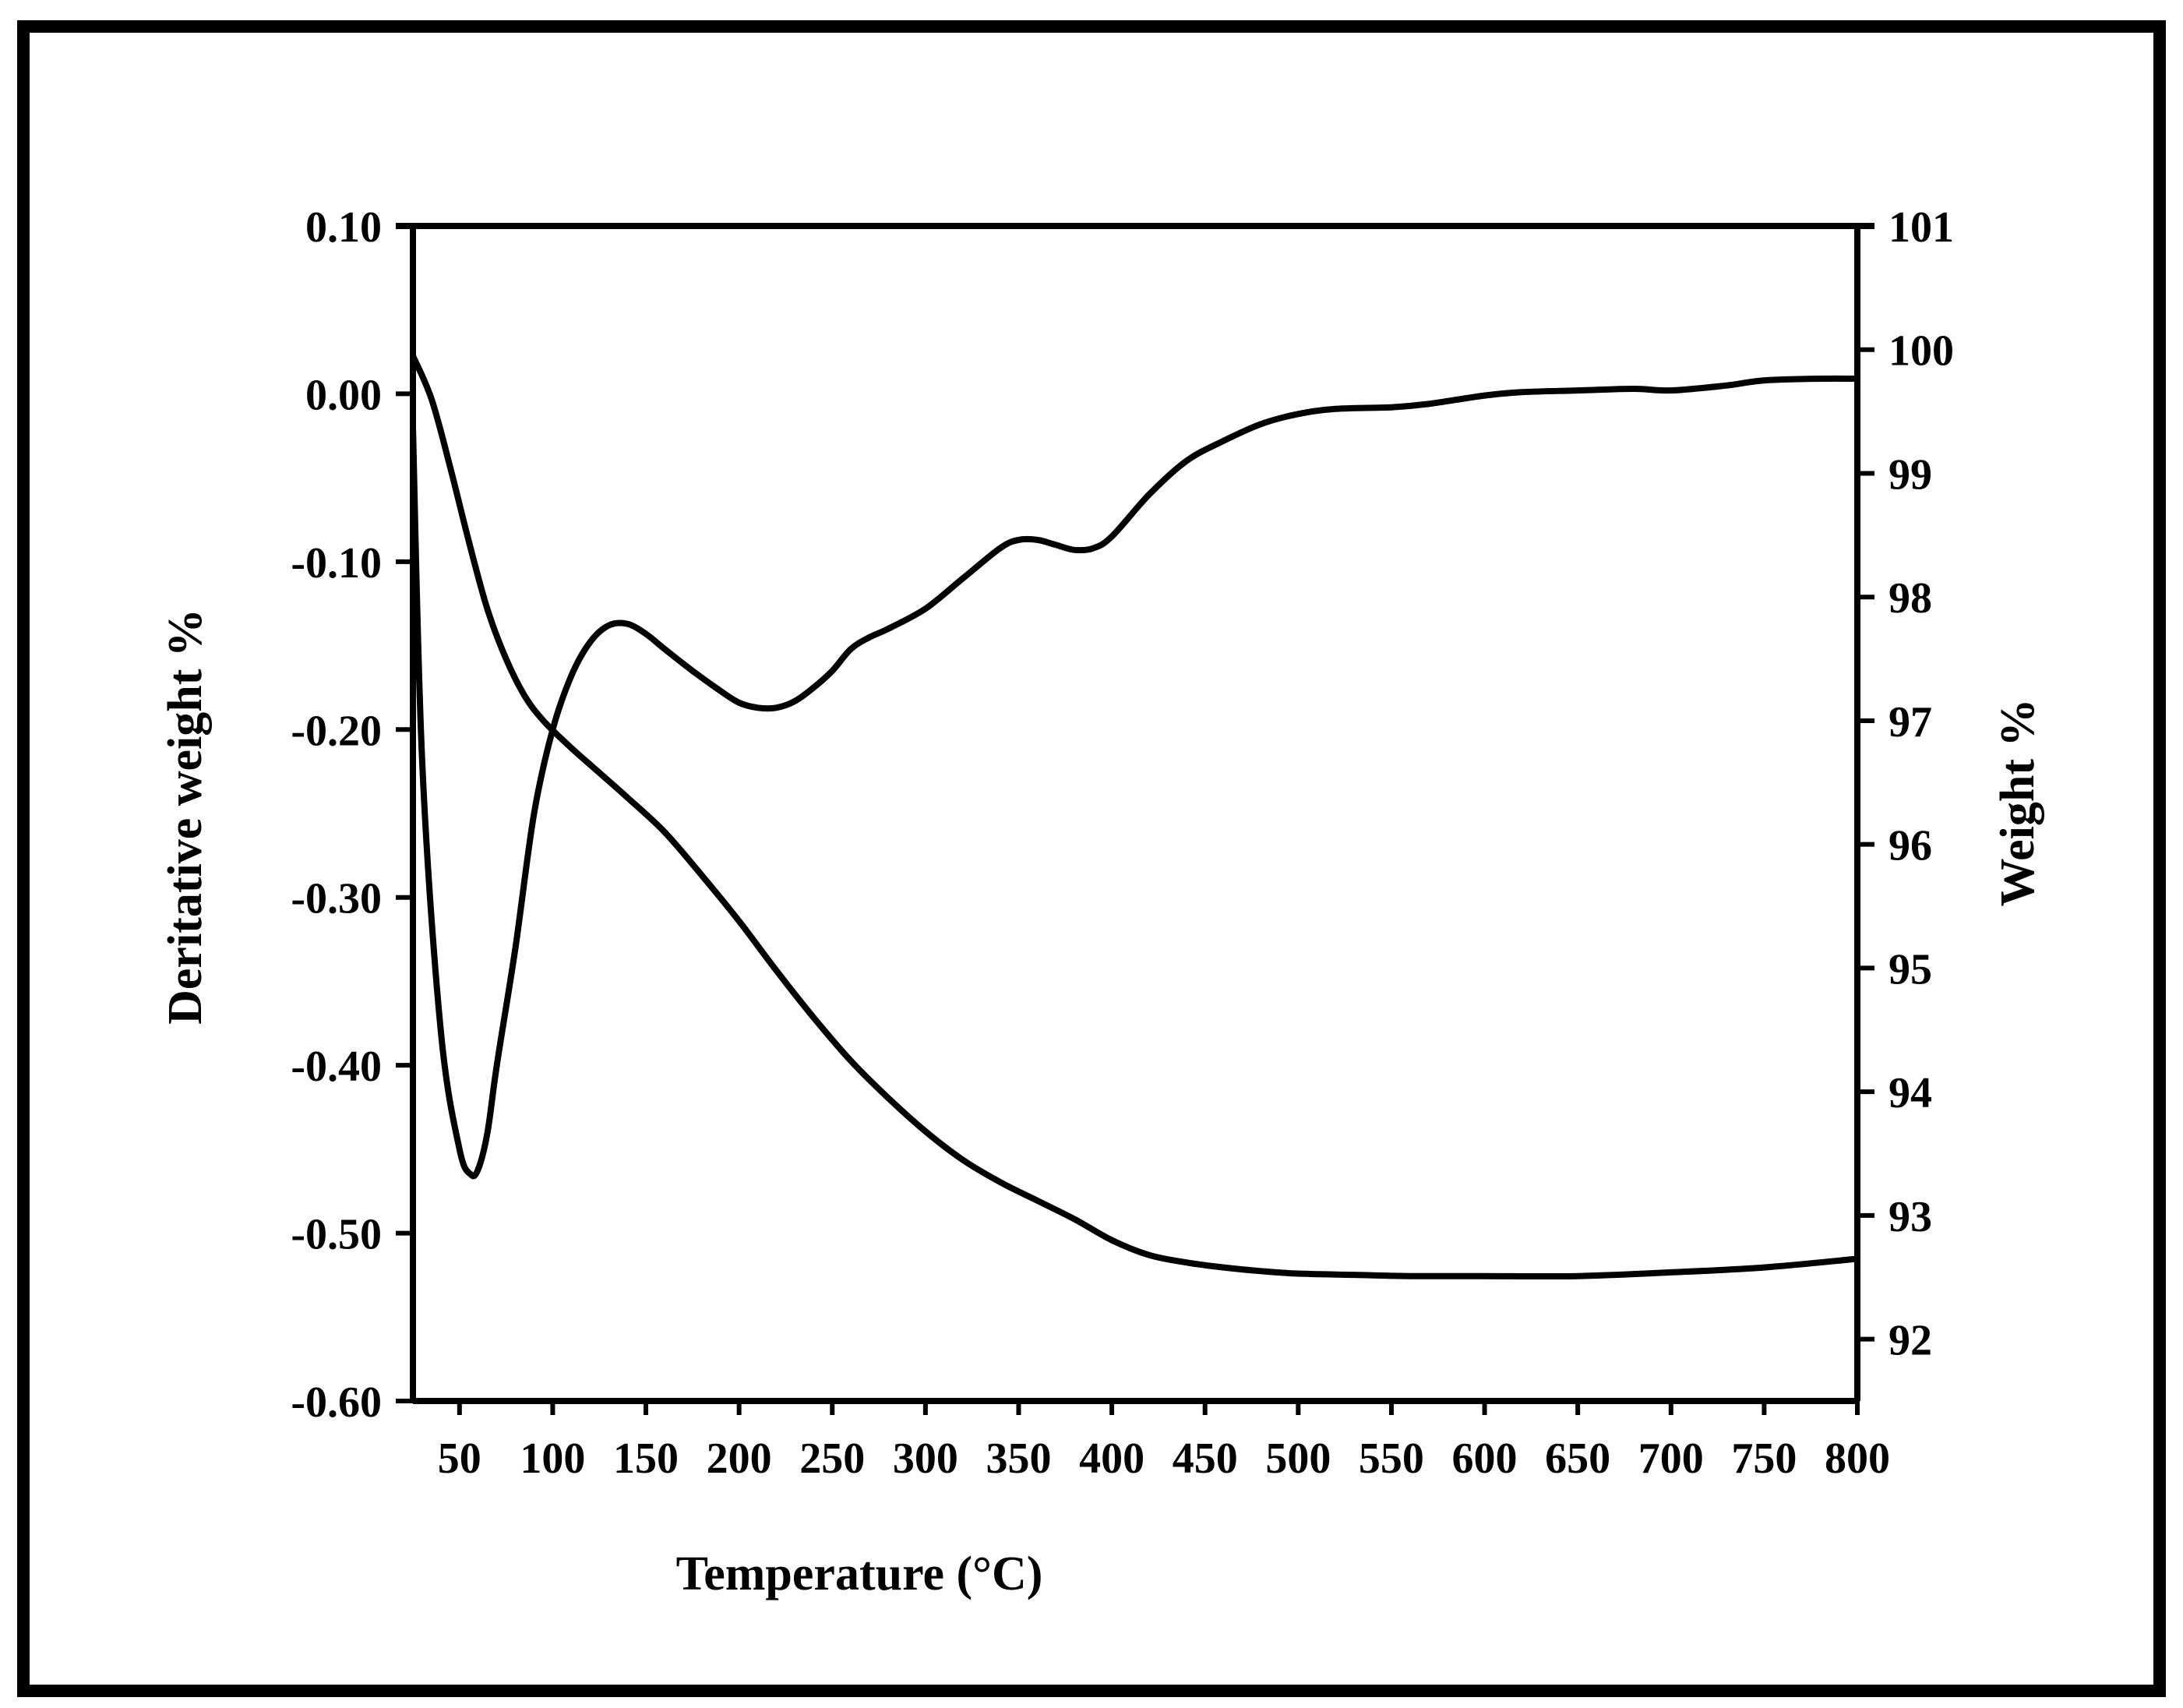  Describe the element at coordinates (1391, 1459) in the screenshot. I see `x-tick-label: 550` at that location.